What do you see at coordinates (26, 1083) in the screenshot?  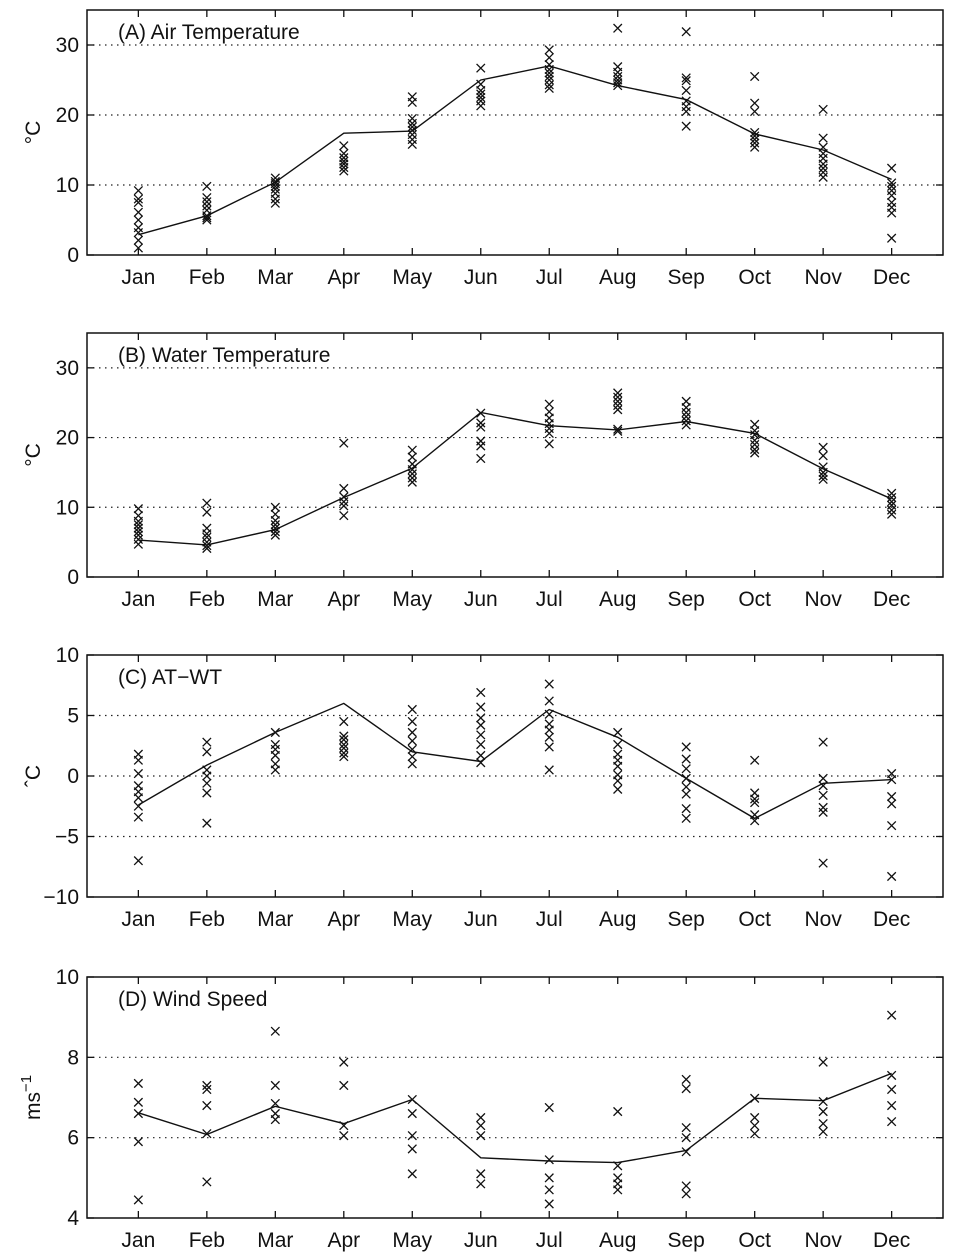 I see `y-axis-label-superscript: −1` at bounding box center [26, 1083].